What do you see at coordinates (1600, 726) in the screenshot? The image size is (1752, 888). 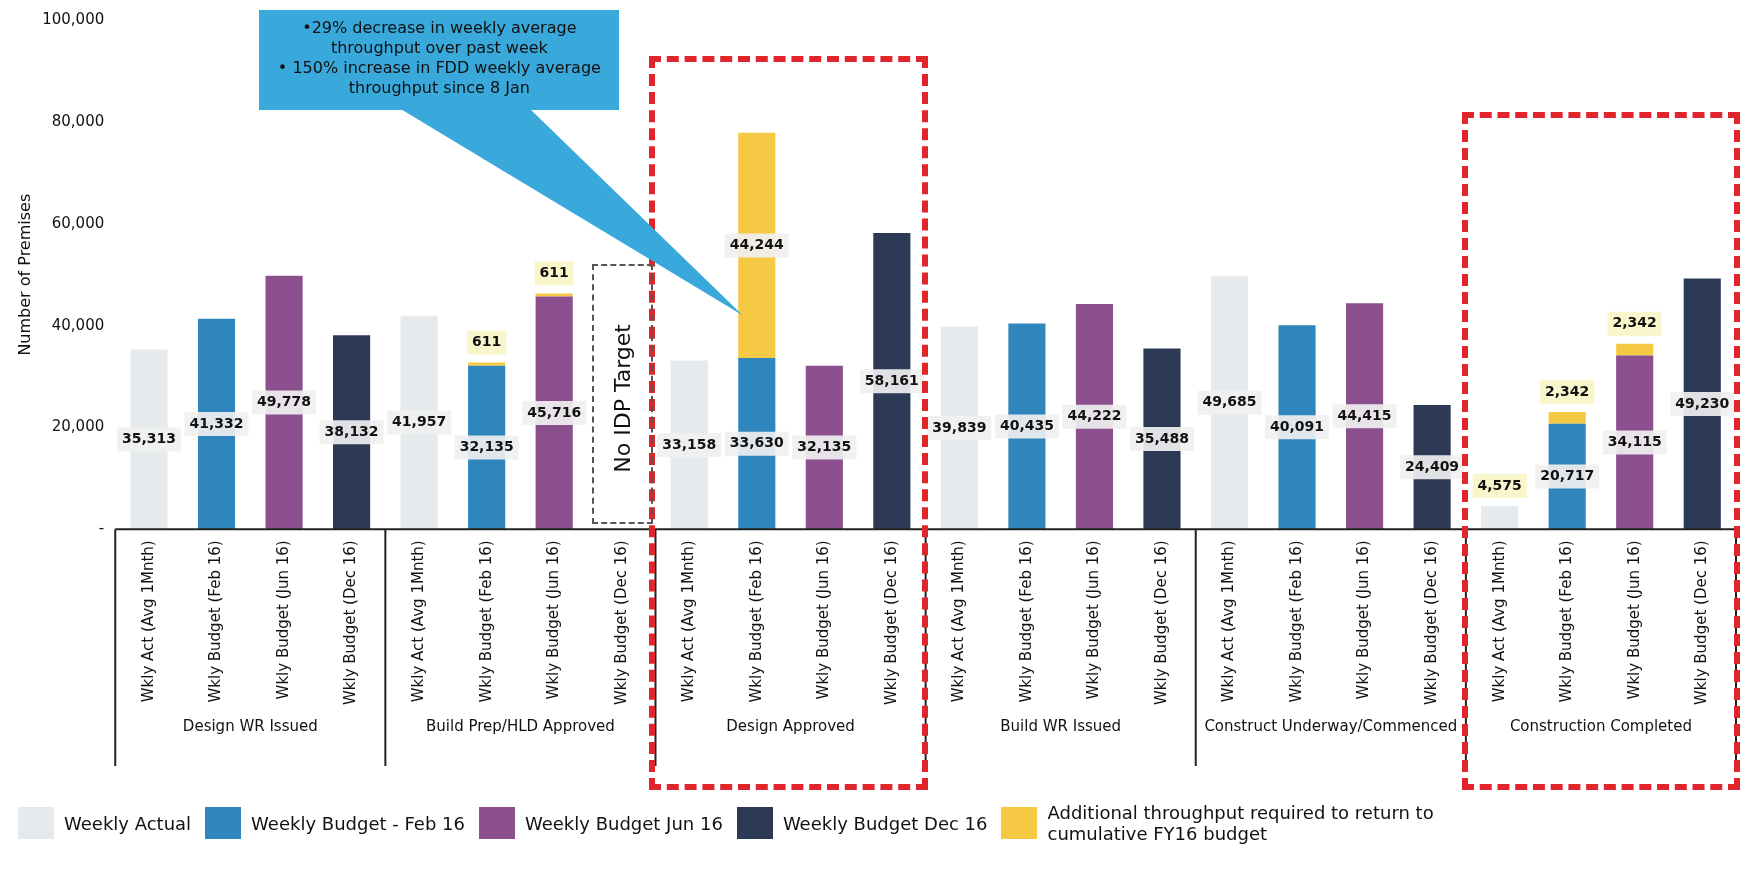 I see `text: Construction Completed` at bounding box center [1600, 726].